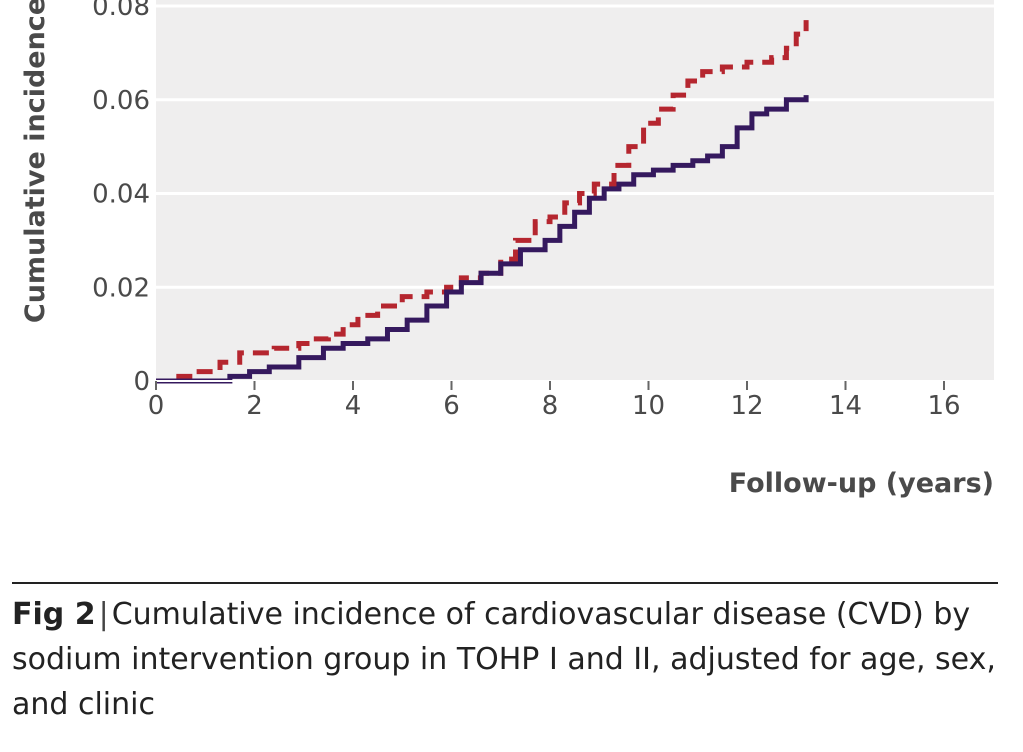 The image size is (1023, 752). I want to click on figure-label: Fig 2, so click(54, 614).